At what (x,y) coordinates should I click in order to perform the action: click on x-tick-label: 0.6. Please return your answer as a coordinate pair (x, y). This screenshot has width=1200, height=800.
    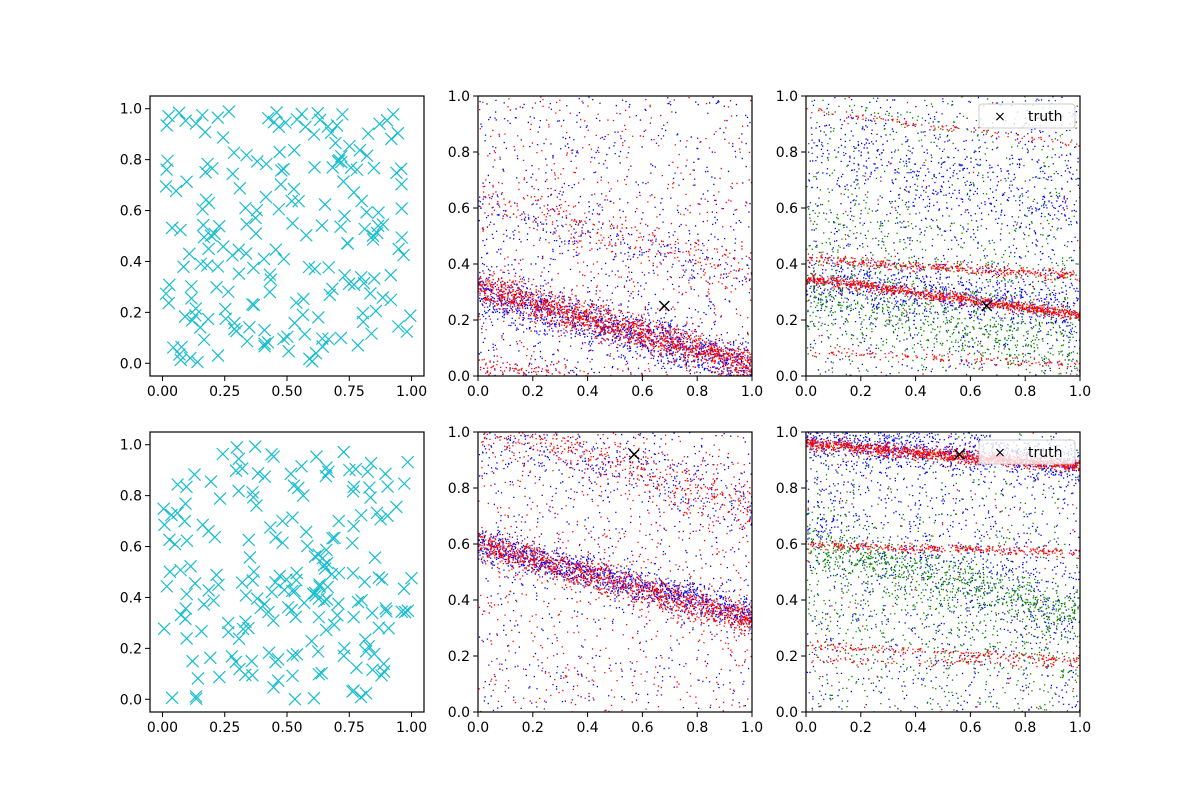
    Looking at the image, I should click on (970, 728).